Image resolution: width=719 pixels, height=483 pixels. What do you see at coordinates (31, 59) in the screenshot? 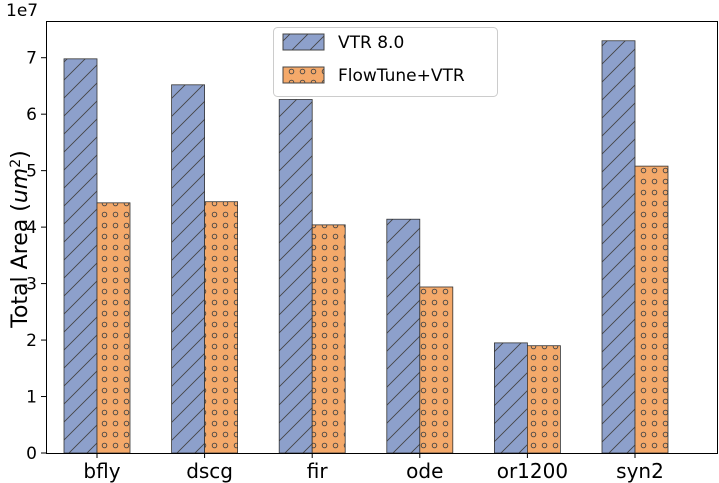
I see `y-tick-label: 7` at bounding box center [31, 59].